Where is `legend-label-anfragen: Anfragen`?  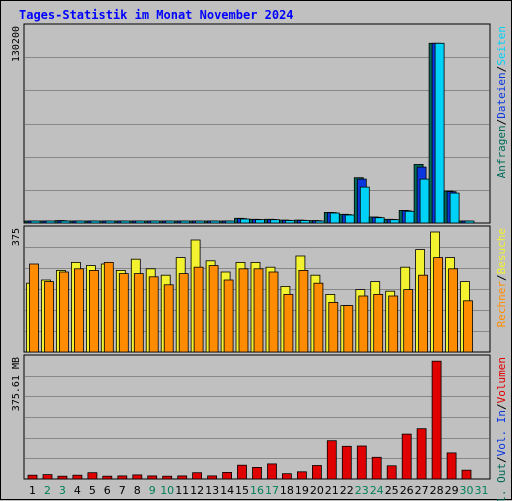
legend-label-anfragen: Anfragen is located at coordinates (501, 151).